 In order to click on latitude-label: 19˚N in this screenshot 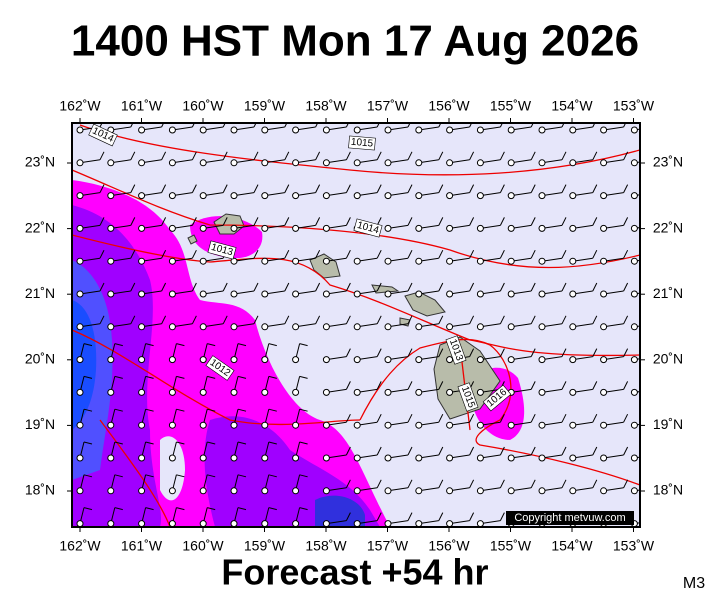, I will do `click(40, 424)`.